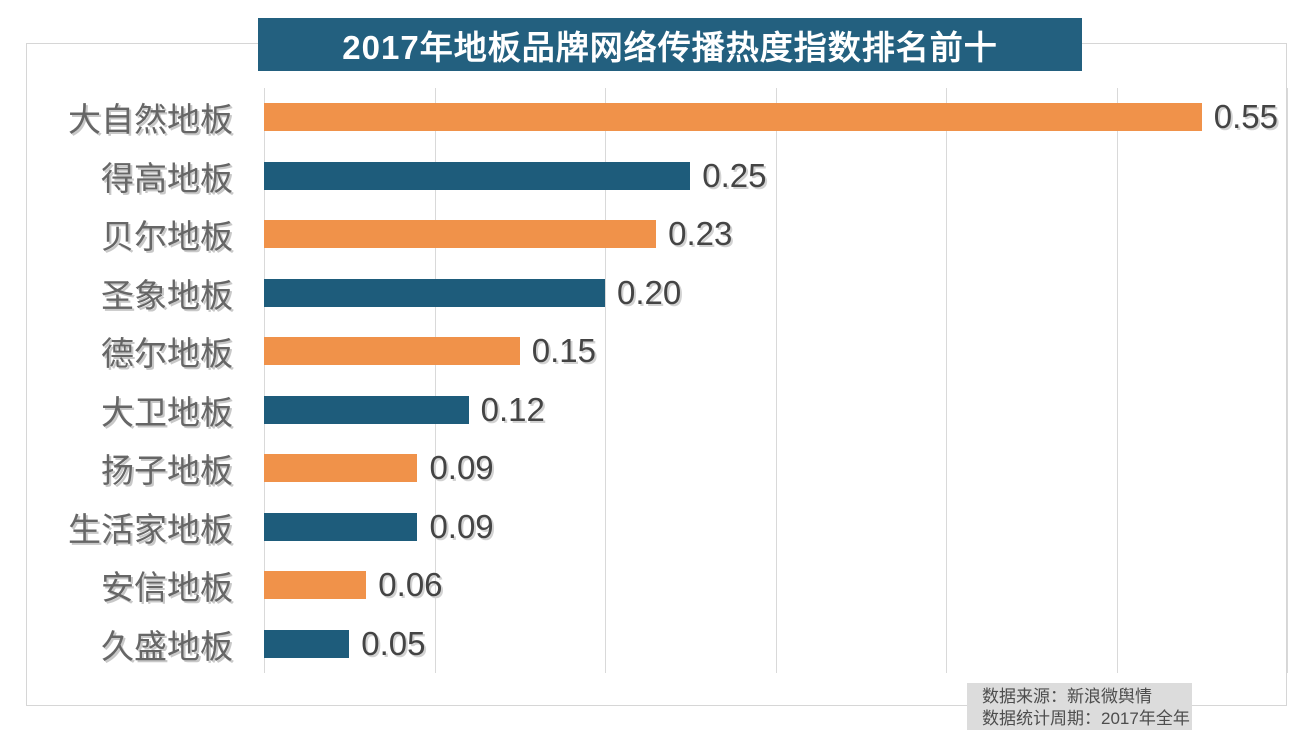 Image resolution: width=1314 pixels, height=739 pixels. I want to click on category-label: 安信地板, so click(167, 588).